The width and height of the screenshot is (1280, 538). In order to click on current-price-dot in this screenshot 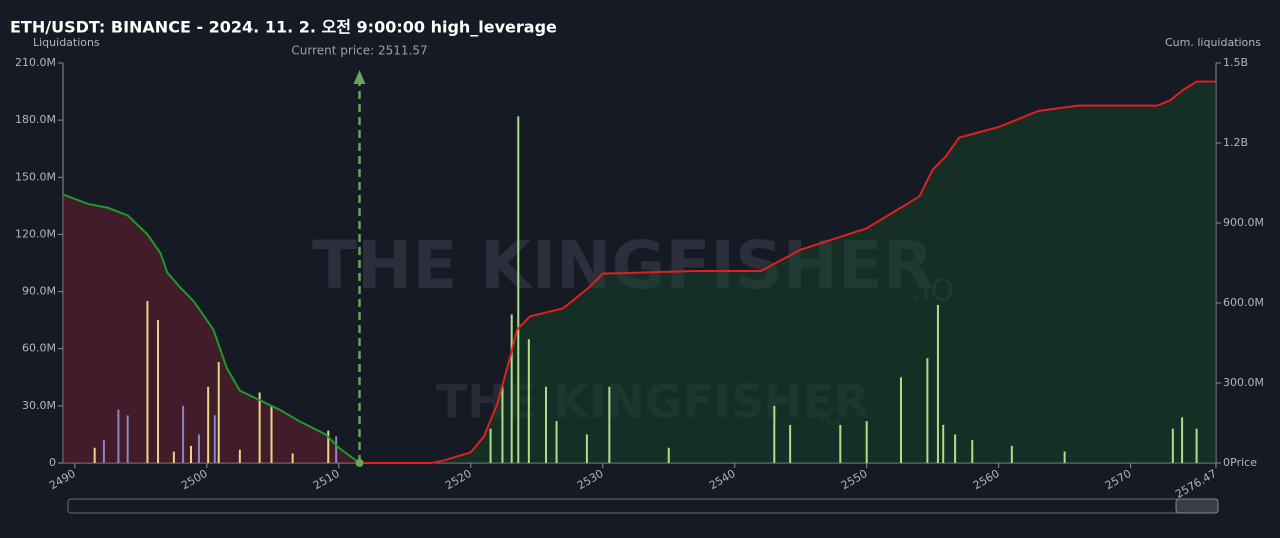, I will do `click(359, 463)`.